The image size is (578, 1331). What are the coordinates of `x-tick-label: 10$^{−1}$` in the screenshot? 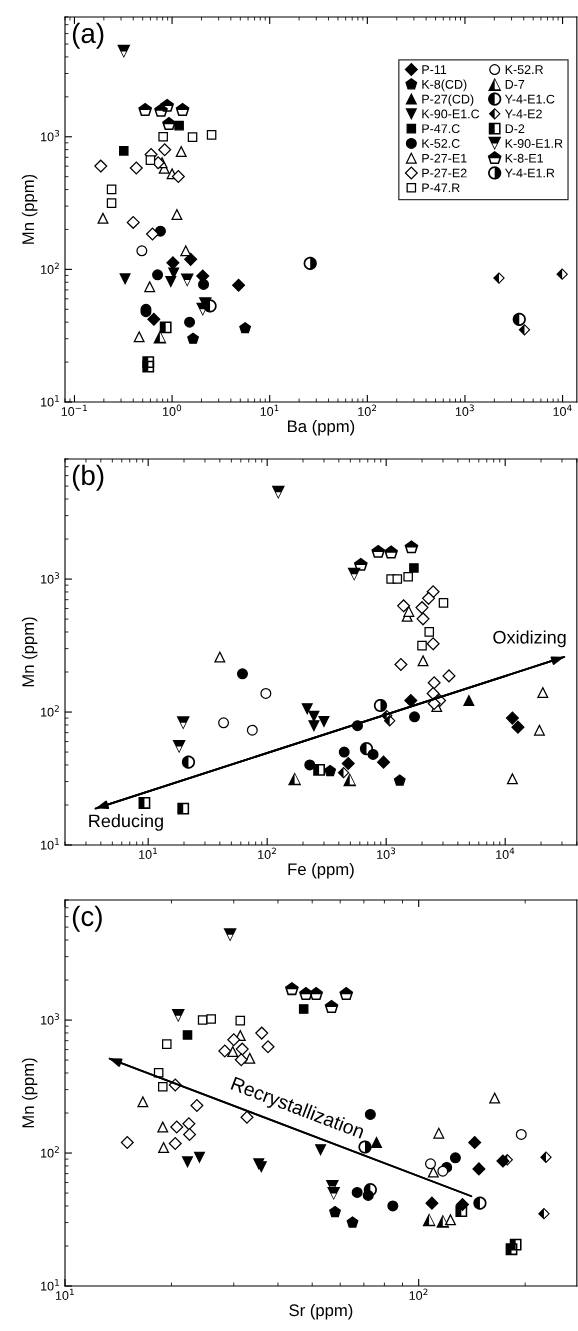 It's located at (74, 410).